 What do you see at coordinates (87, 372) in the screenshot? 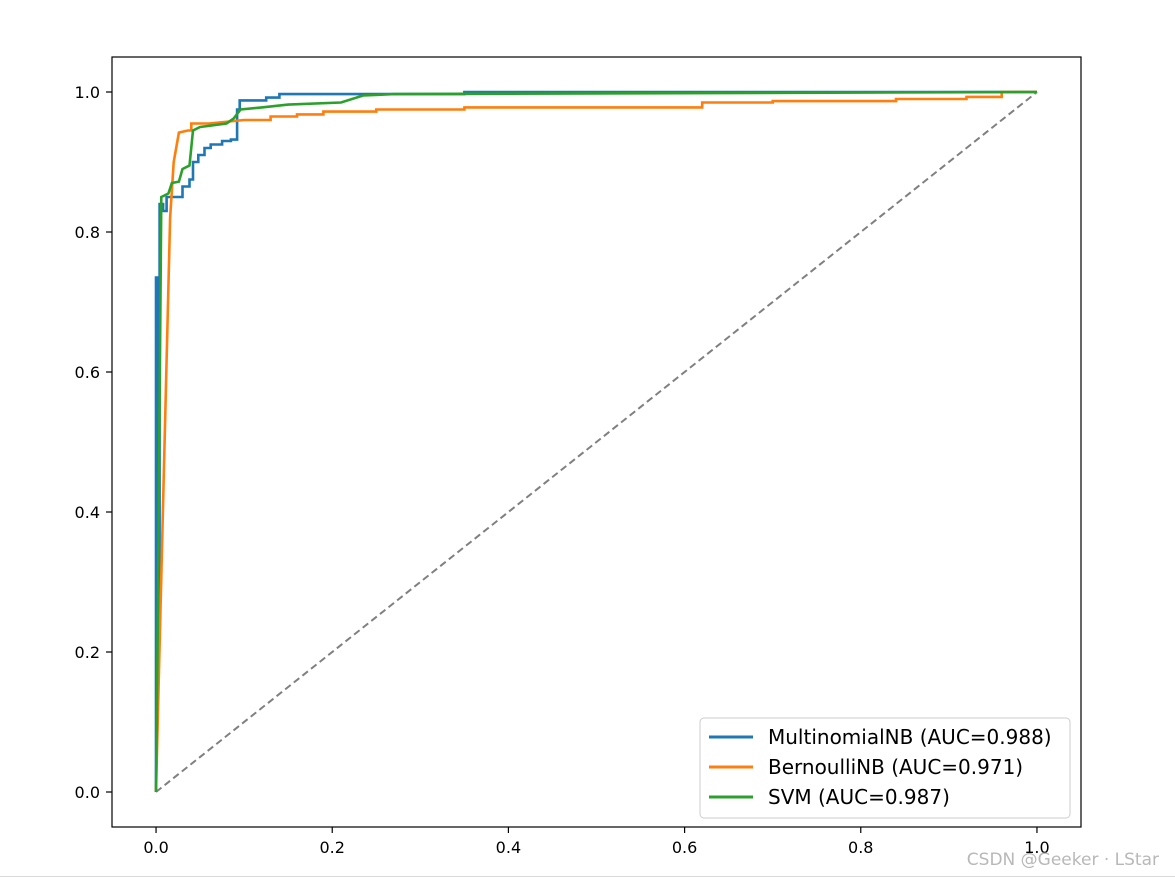
I see `y-tick-label: 0.6` at bounding box center [87, 372].